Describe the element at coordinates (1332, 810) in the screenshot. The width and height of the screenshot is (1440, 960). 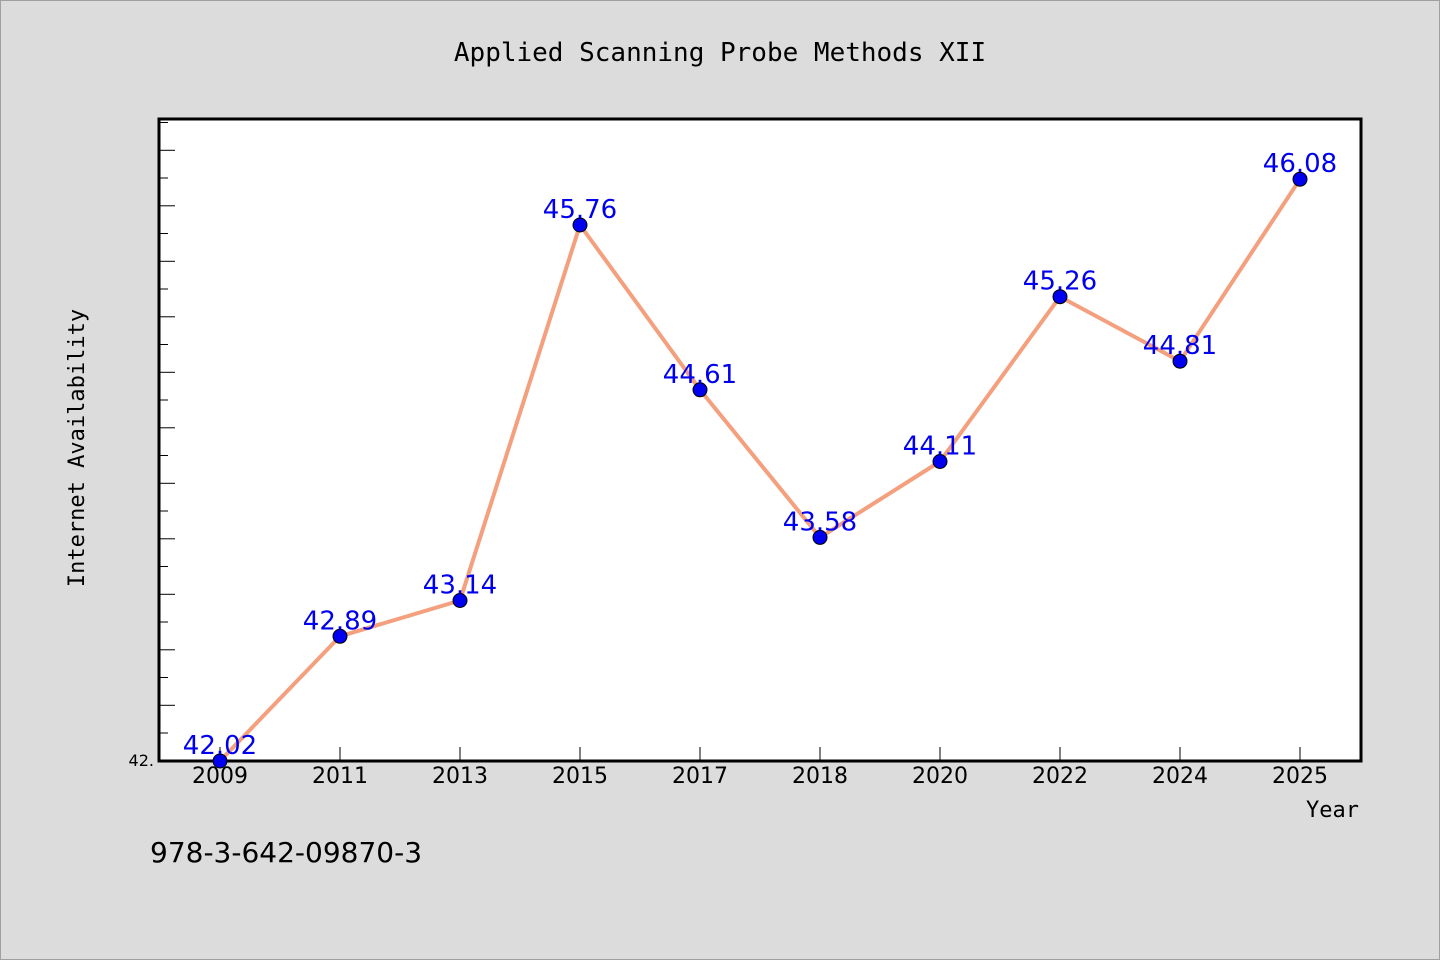
I see `x-axis-title: Year` at that location.